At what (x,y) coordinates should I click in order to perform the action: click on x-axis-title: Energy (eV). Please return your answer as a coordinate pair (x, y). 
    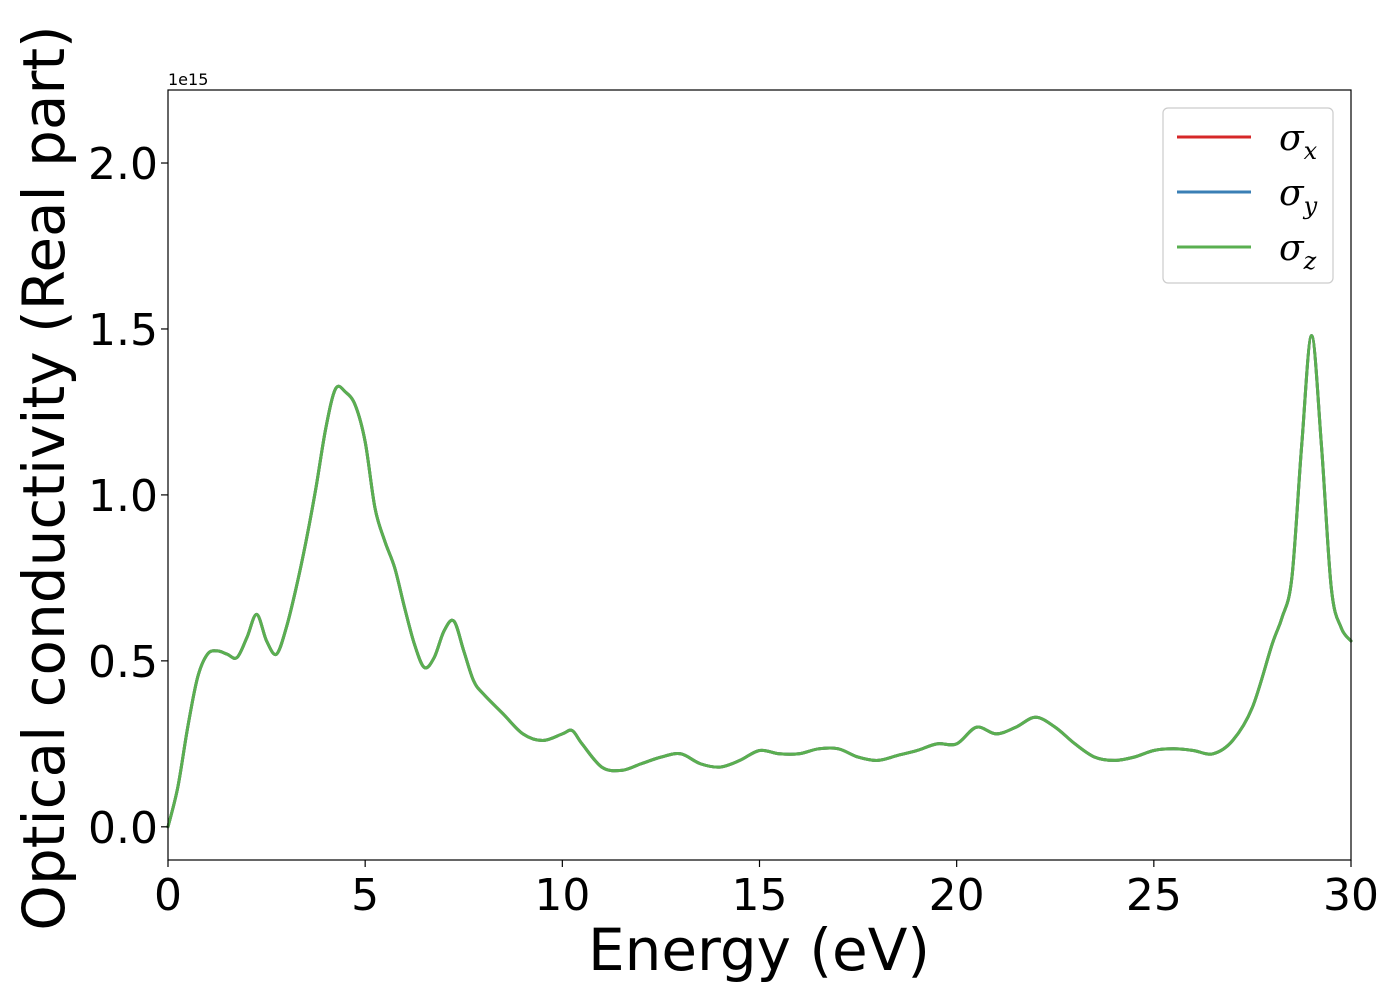
    Looking at the image, I should click on (759, 950).